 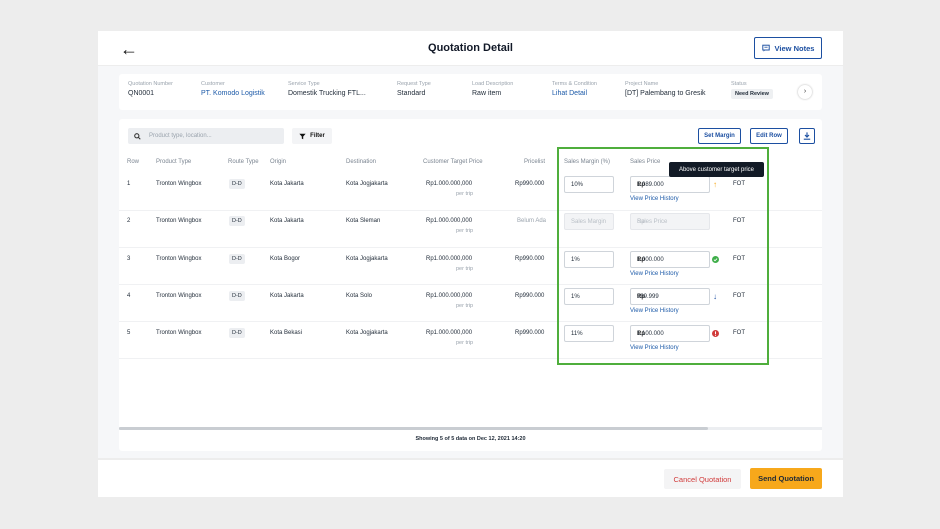 What do you see at coordinates (794, 48) in the screenshot?
I see `view-notes-label: View Notes` at bounding box center [794, 48].